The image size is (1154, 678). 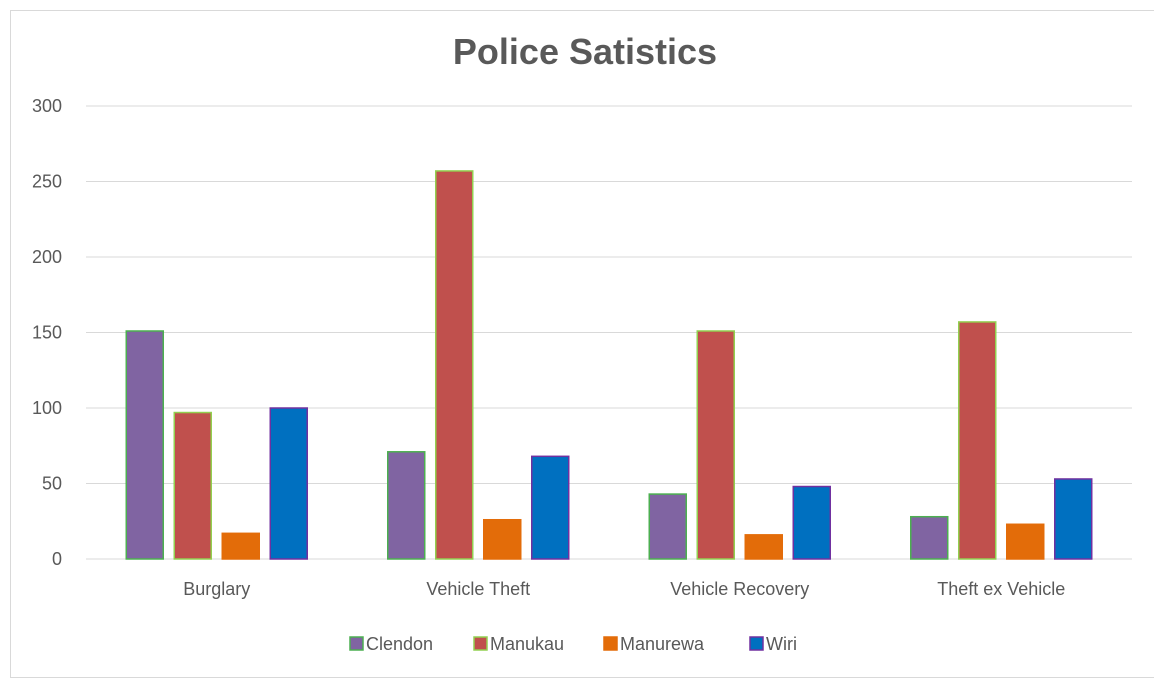 I want to click on y-tick-label: 200, so click(x=47, y=257).